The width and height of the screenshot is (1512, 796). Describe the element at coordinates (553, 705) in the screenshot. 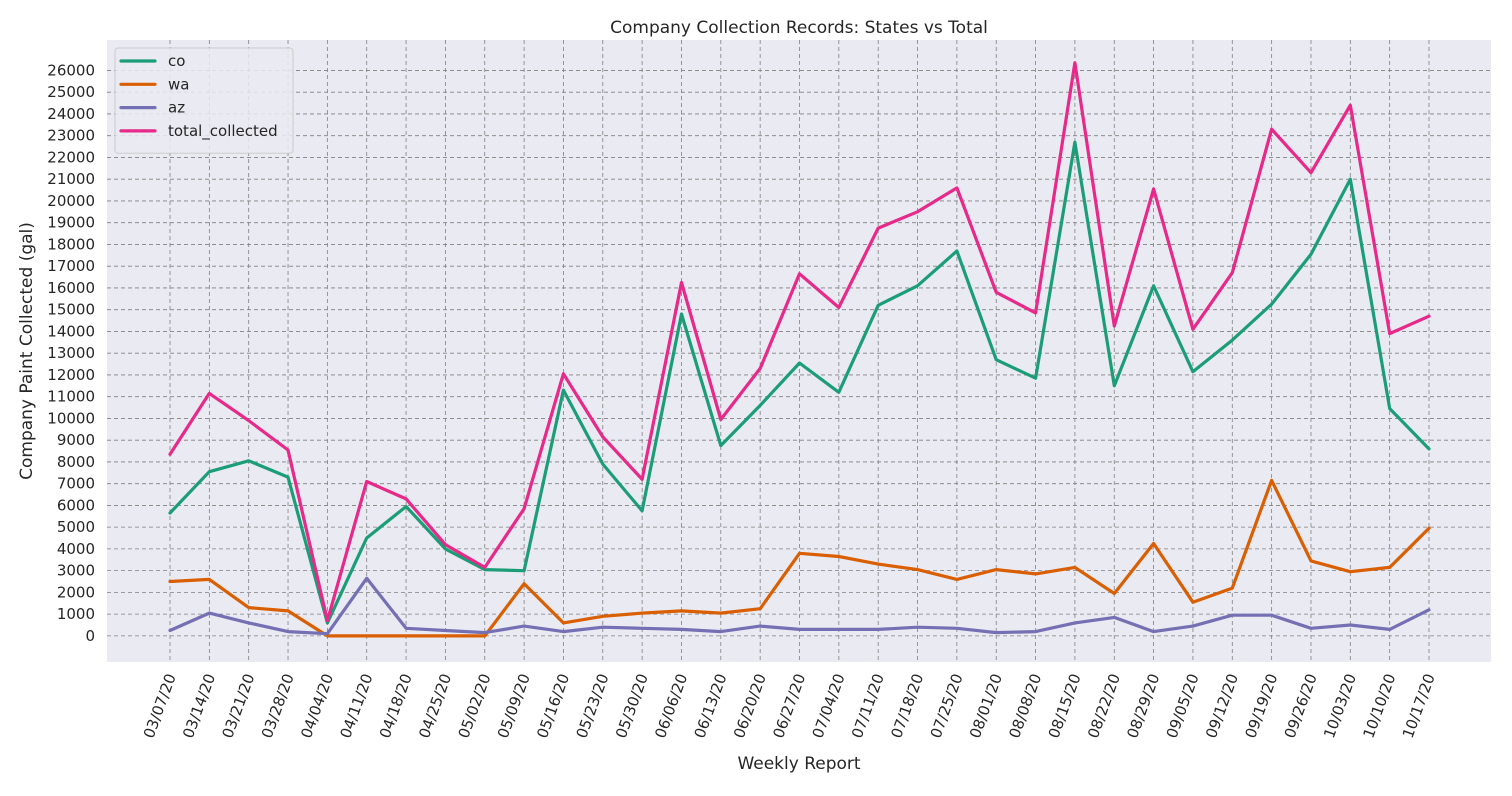

I see `x-tick-label: 05/16/20` at that location.